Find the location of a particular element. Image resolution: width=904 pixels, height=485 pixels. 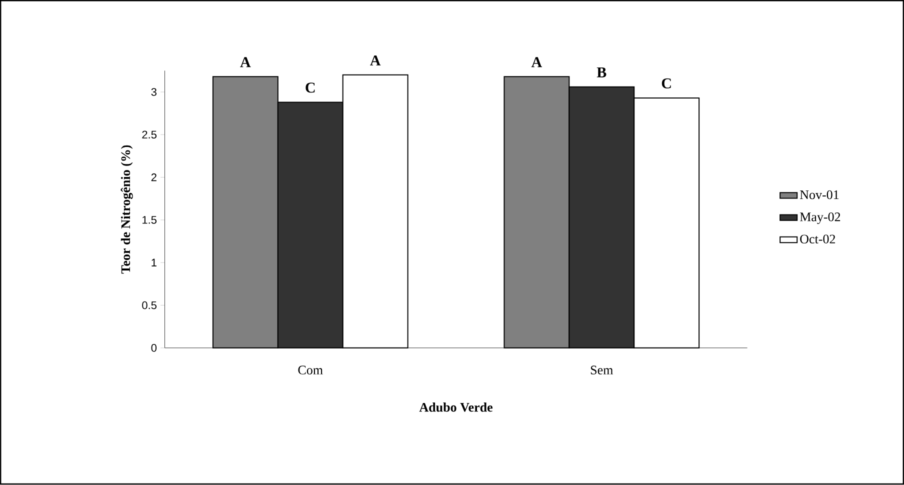

y-tick-label: 1 is located at coordinates (154, 262).